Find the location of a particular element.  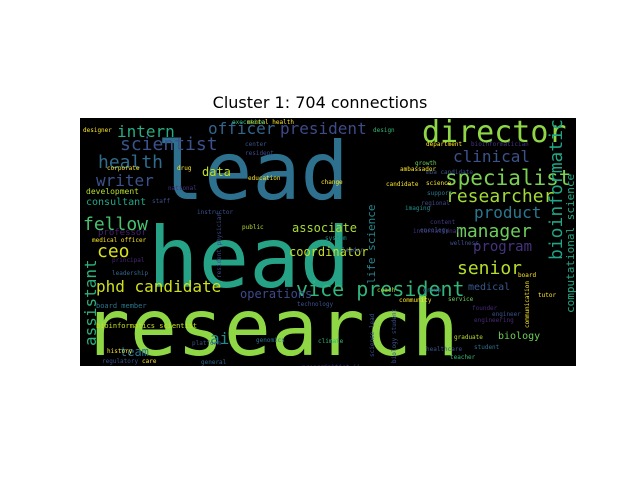

word-care: care is located at coordinates (149, 361).